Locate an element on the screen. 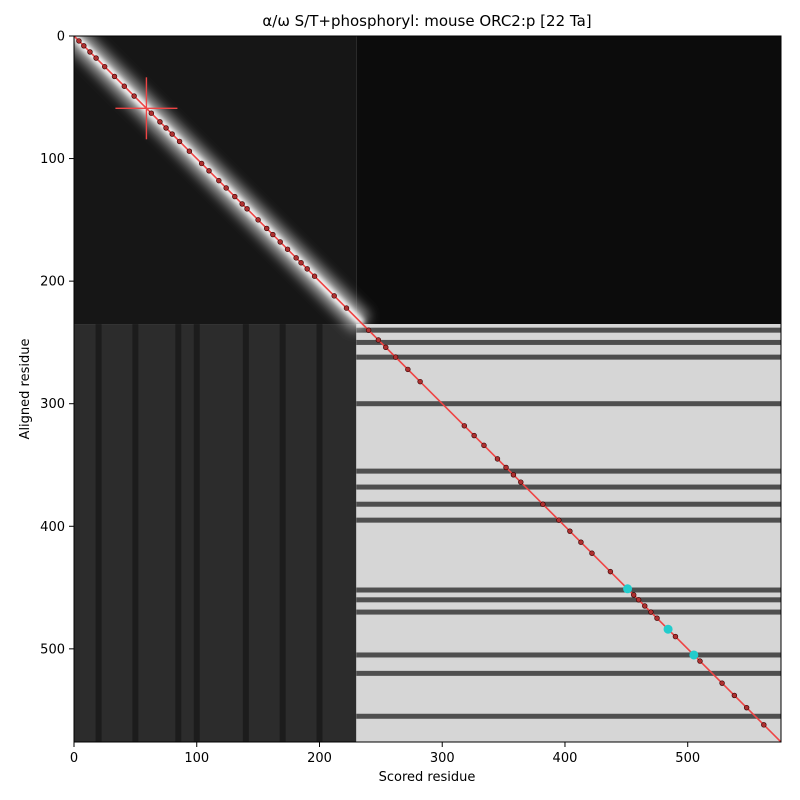  y-tick-label: 300 is located at coordinates (52, 404).